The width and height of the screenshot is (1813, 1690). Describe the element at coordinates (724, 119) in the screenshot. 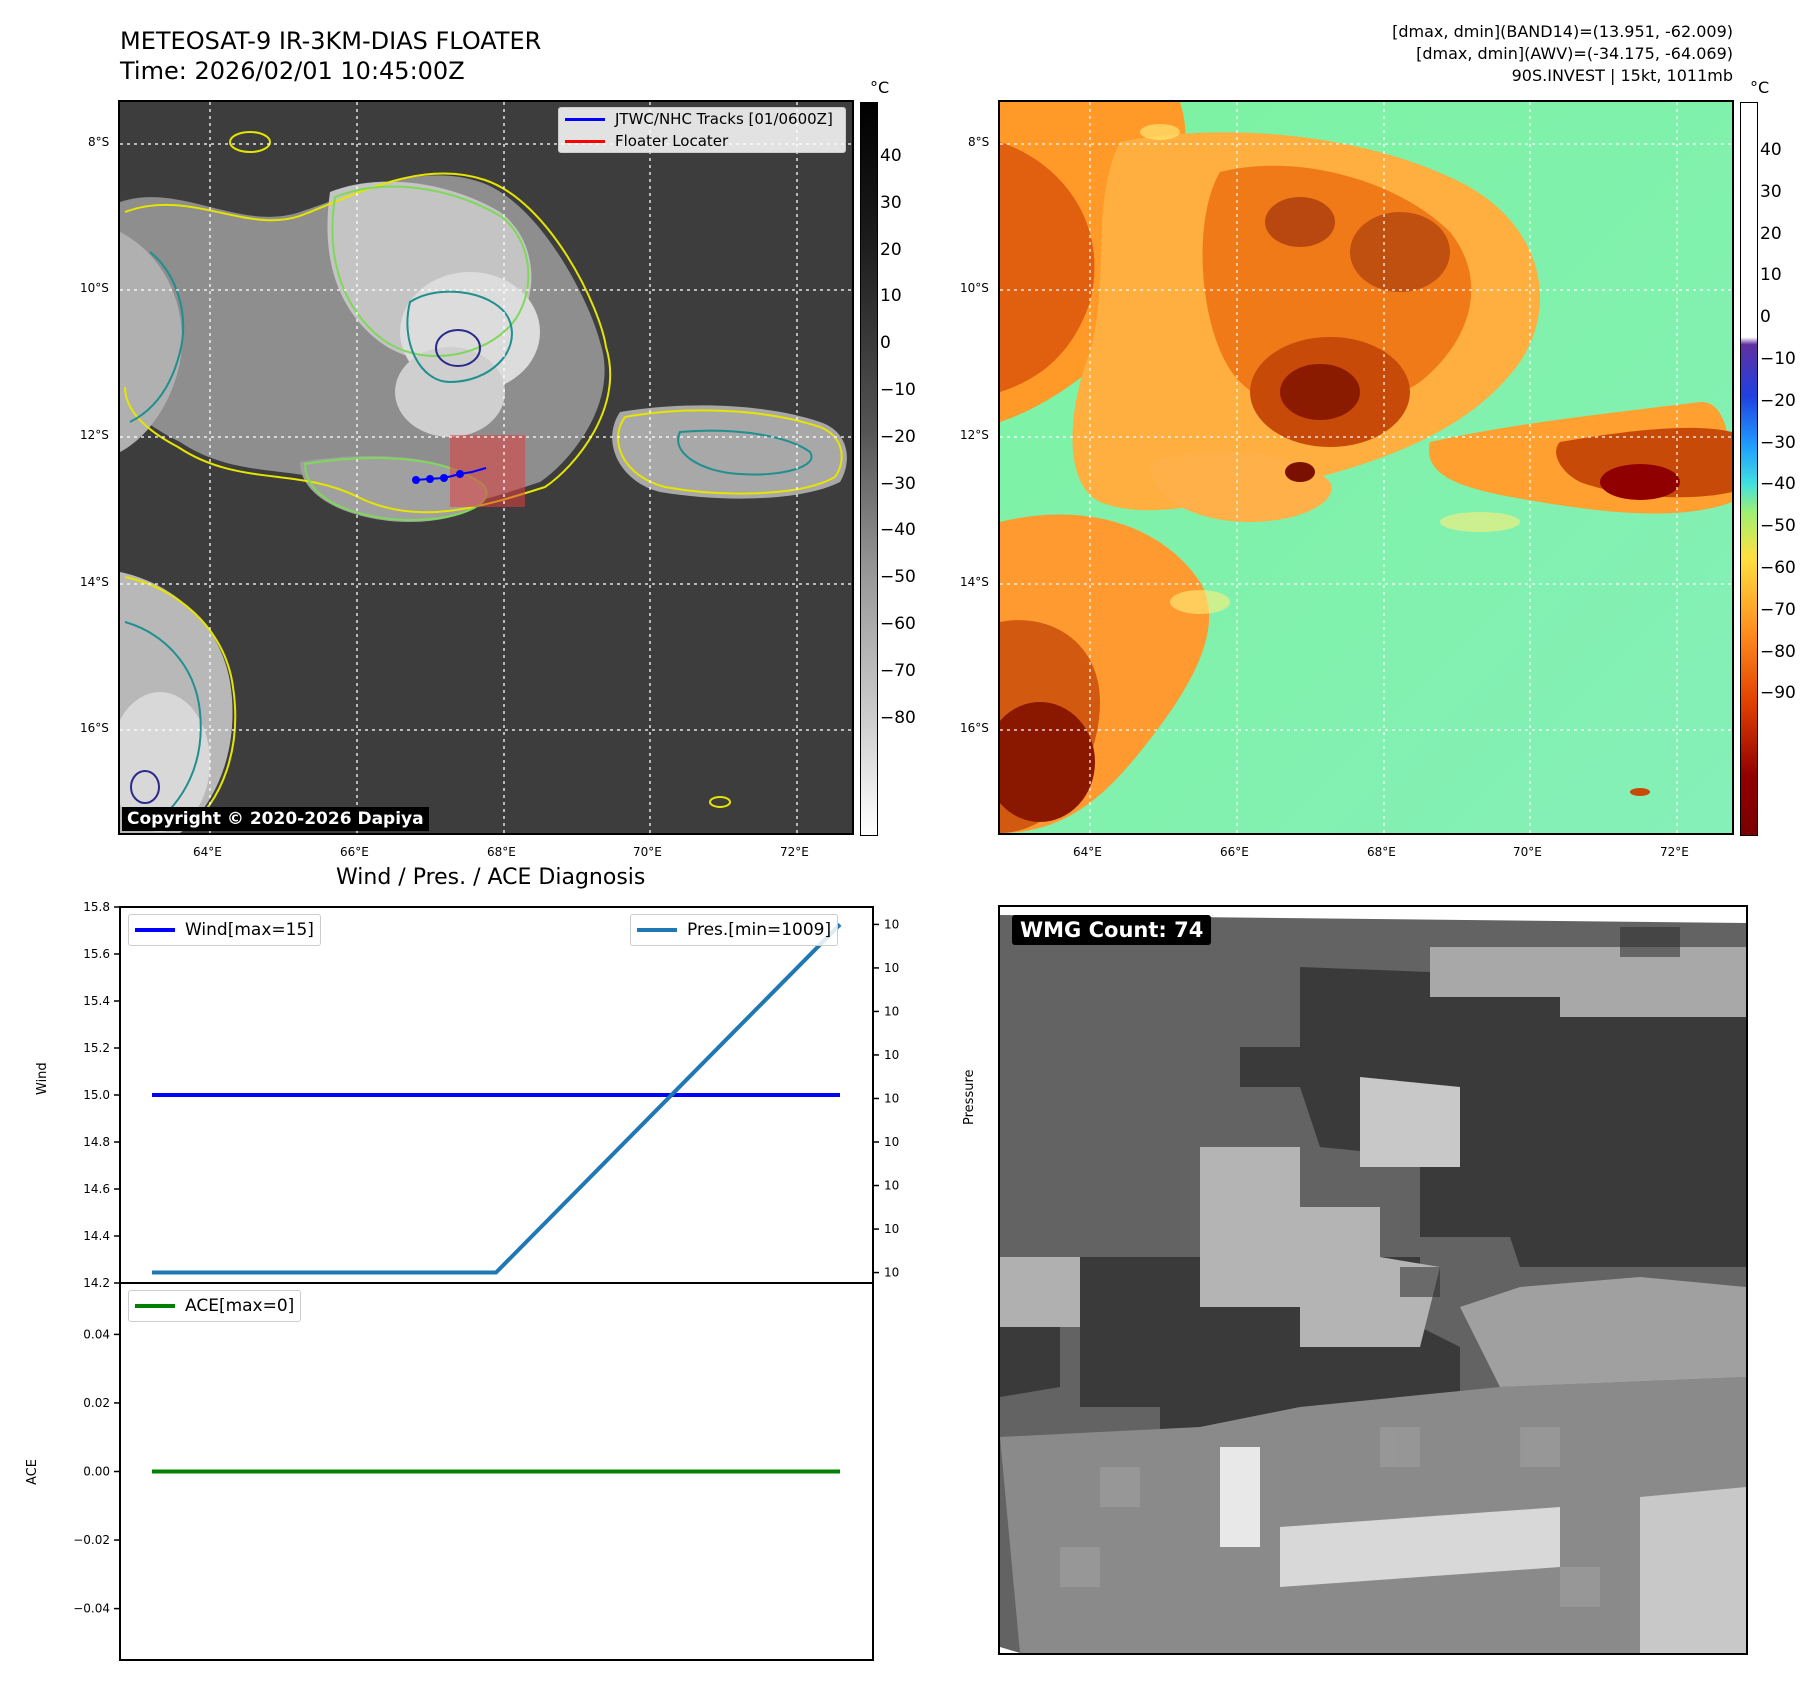

I see `legend-tracks-label: JTWC/NHC Tracks [01/0600Z]` at that location.